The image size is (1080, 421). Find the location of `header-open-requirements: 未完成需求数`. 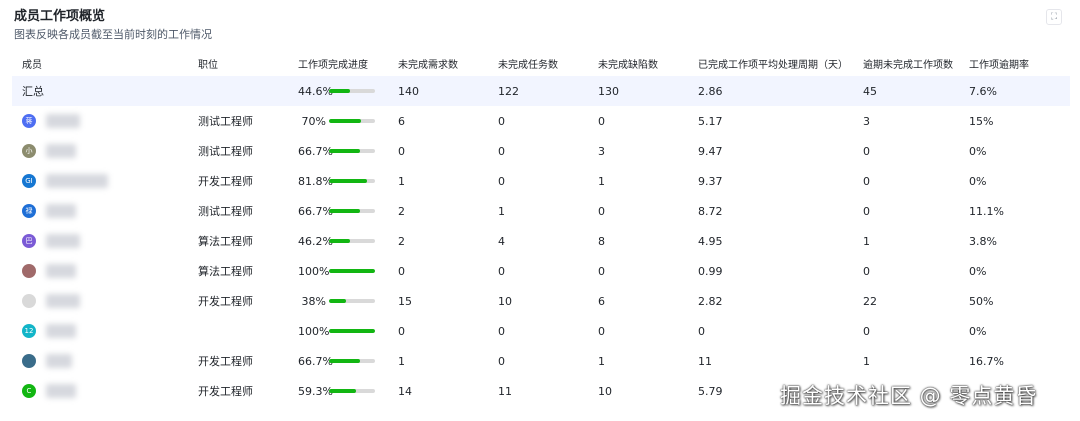

header-open-requirements: 未完成需求数 is located at coordinates (428, 65).